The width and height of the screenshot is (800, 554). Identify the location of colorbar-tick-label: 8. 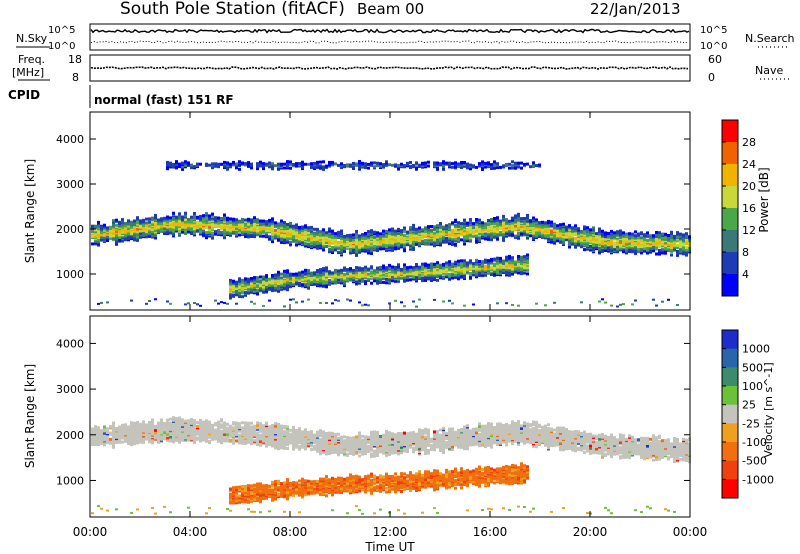
(745, 252).